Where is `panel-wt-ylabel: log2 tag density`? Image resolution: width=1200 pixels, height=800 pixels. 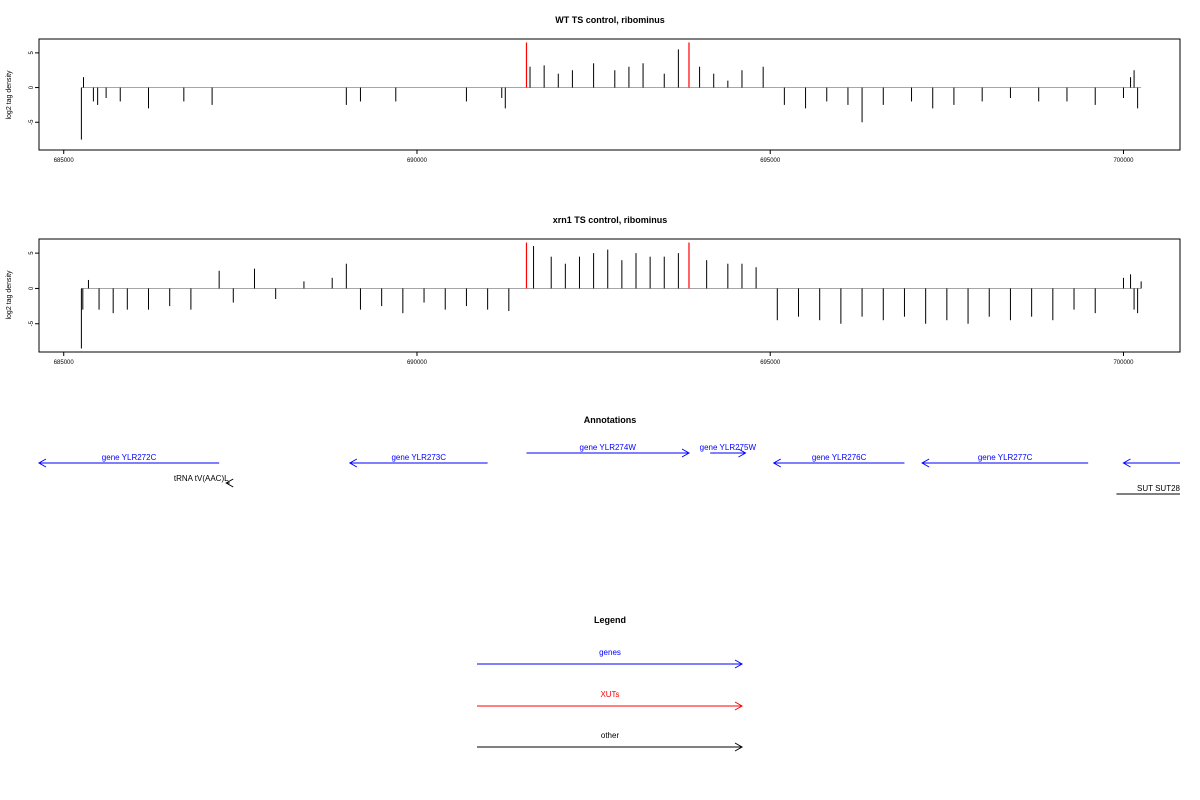 panel-wt-ylabel: log2 tag density is located at coordinates (9, 95).